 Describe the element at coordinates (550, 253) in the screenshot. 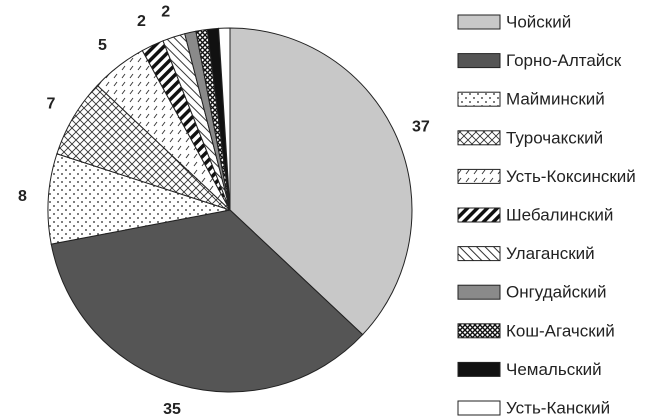

I see `legend-label: Улаганский` at that location.